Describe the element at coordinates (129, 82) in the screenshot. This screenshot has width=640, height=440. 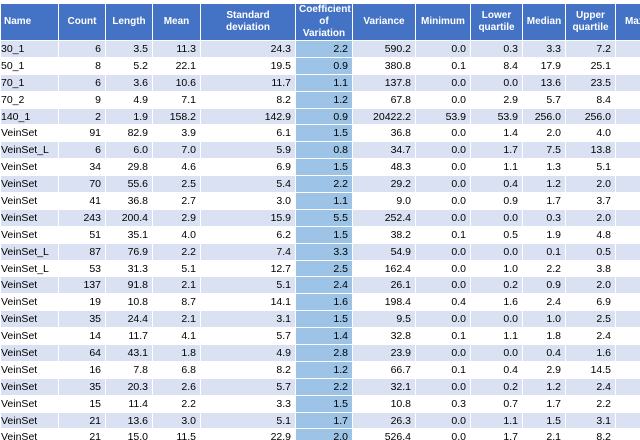
I see `value-cell: 3.6` at that location.